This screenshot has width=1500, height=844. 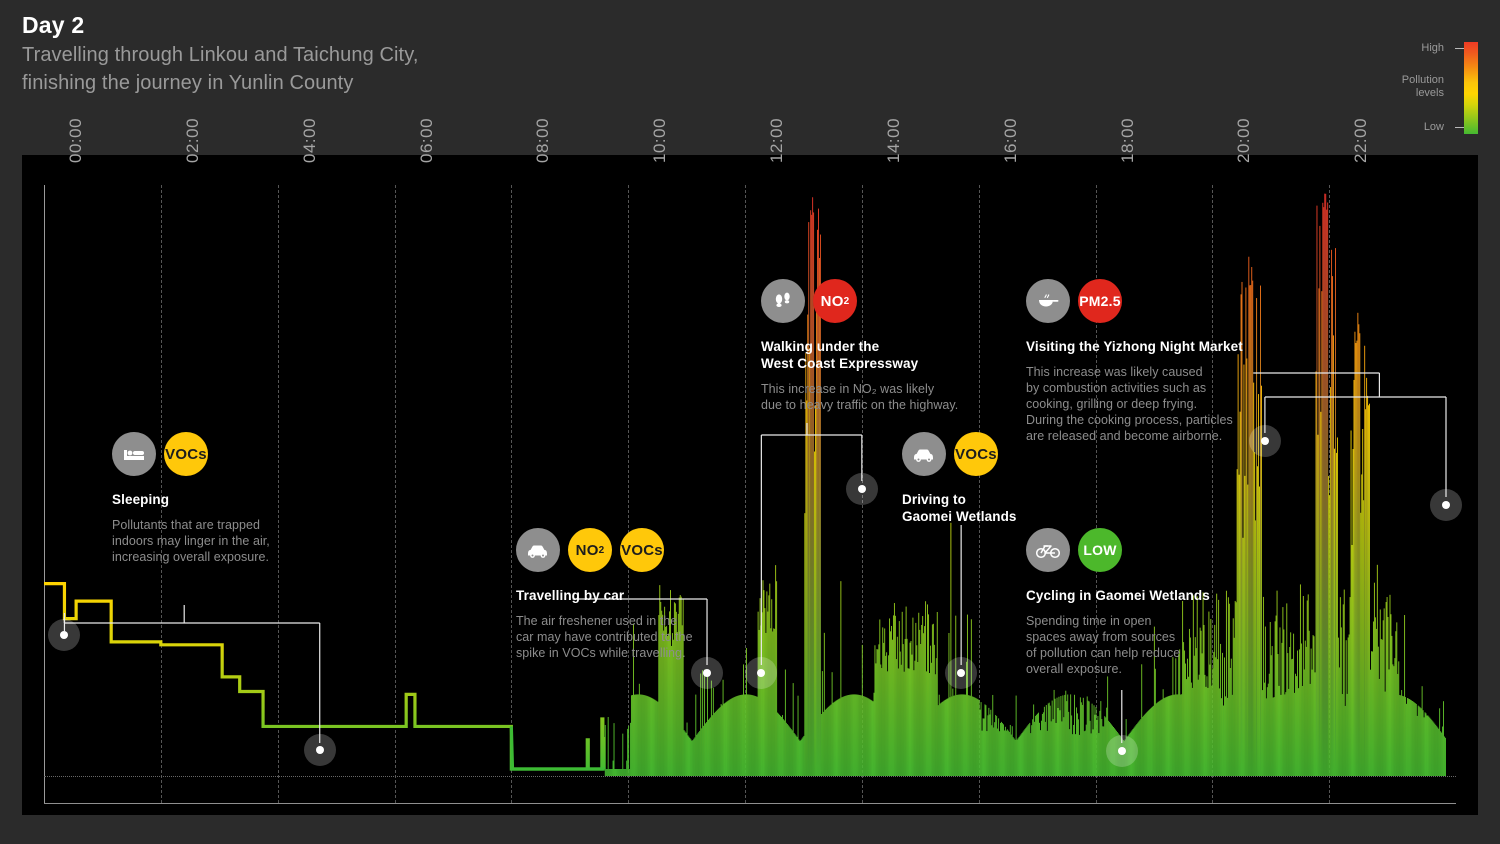 What do you see at coordinates (959, 508) in the screenshot?
I see `annotation-title: Driving to Gaomei Wetlands` at bounding box center [959, 508].